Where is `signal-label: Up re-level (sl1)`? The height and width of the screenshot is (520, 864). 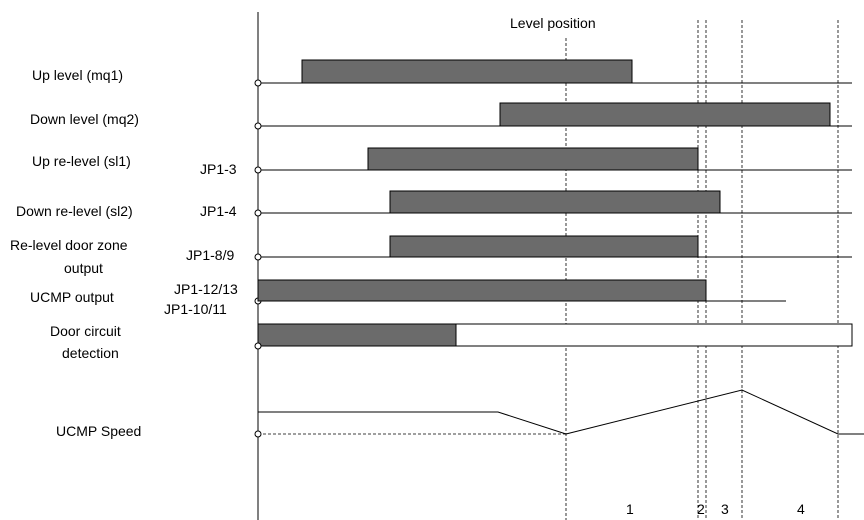 signal-label: Up re-level (sl1) is located at coordinates (81, 161).